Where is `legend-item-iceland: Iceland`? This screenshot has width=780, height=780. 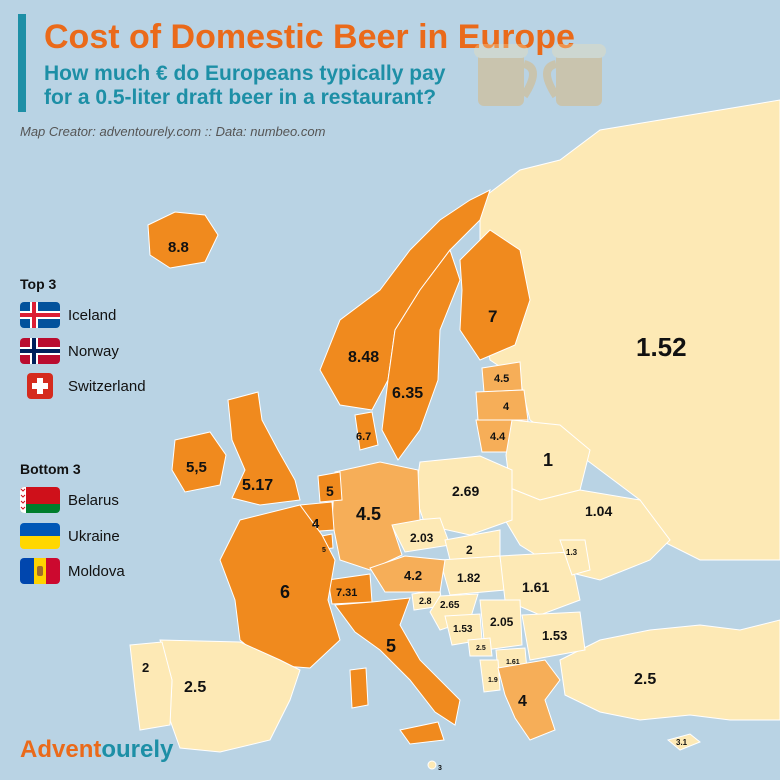 legend-item-iceland: Iceland is located at coordinates (68, 315).